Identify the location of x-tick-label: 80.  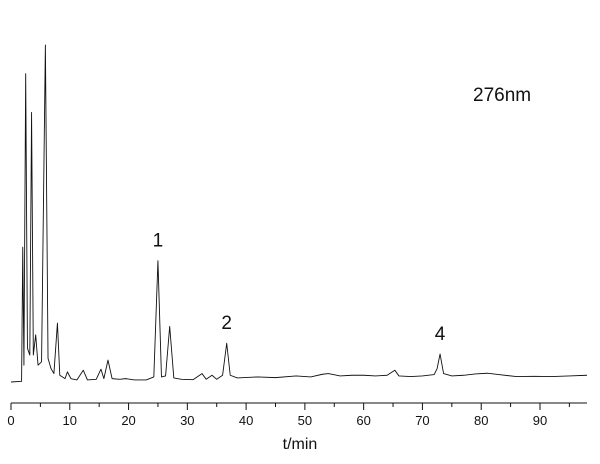
(481, 420).